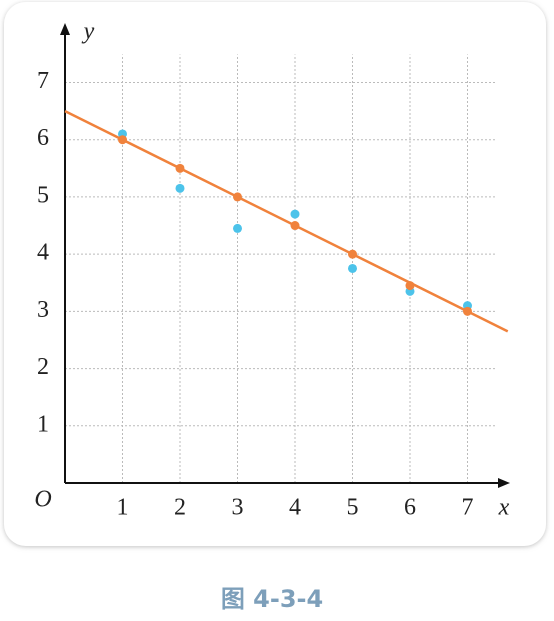 This screenshot has height=621, width=554. What do you see at coordinates (410, 508) in the screenshot?
I see `x-tick-label: 6` at bounding box center [410, 508].